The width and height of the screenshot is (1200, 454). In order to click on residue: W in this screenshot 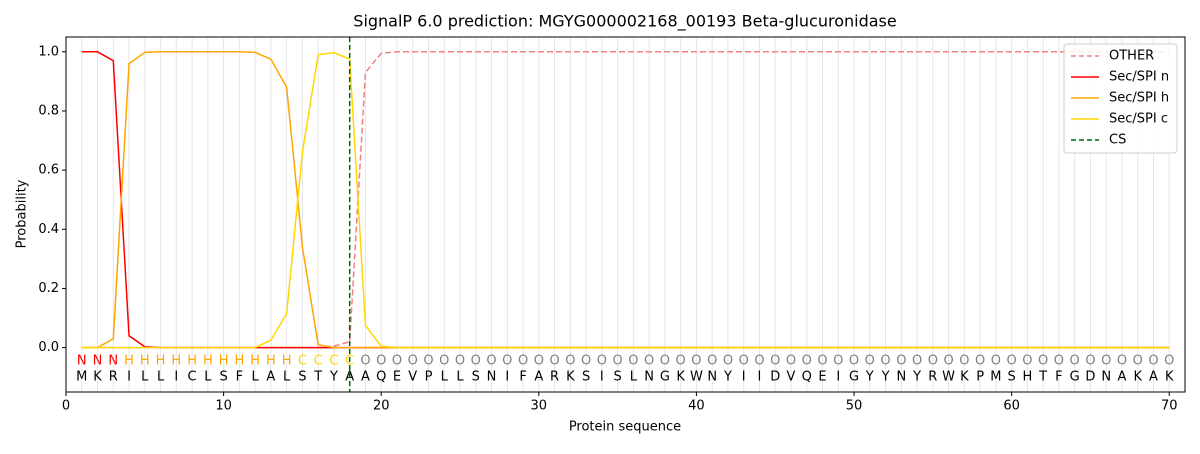, I will do `click(696, 377)`.